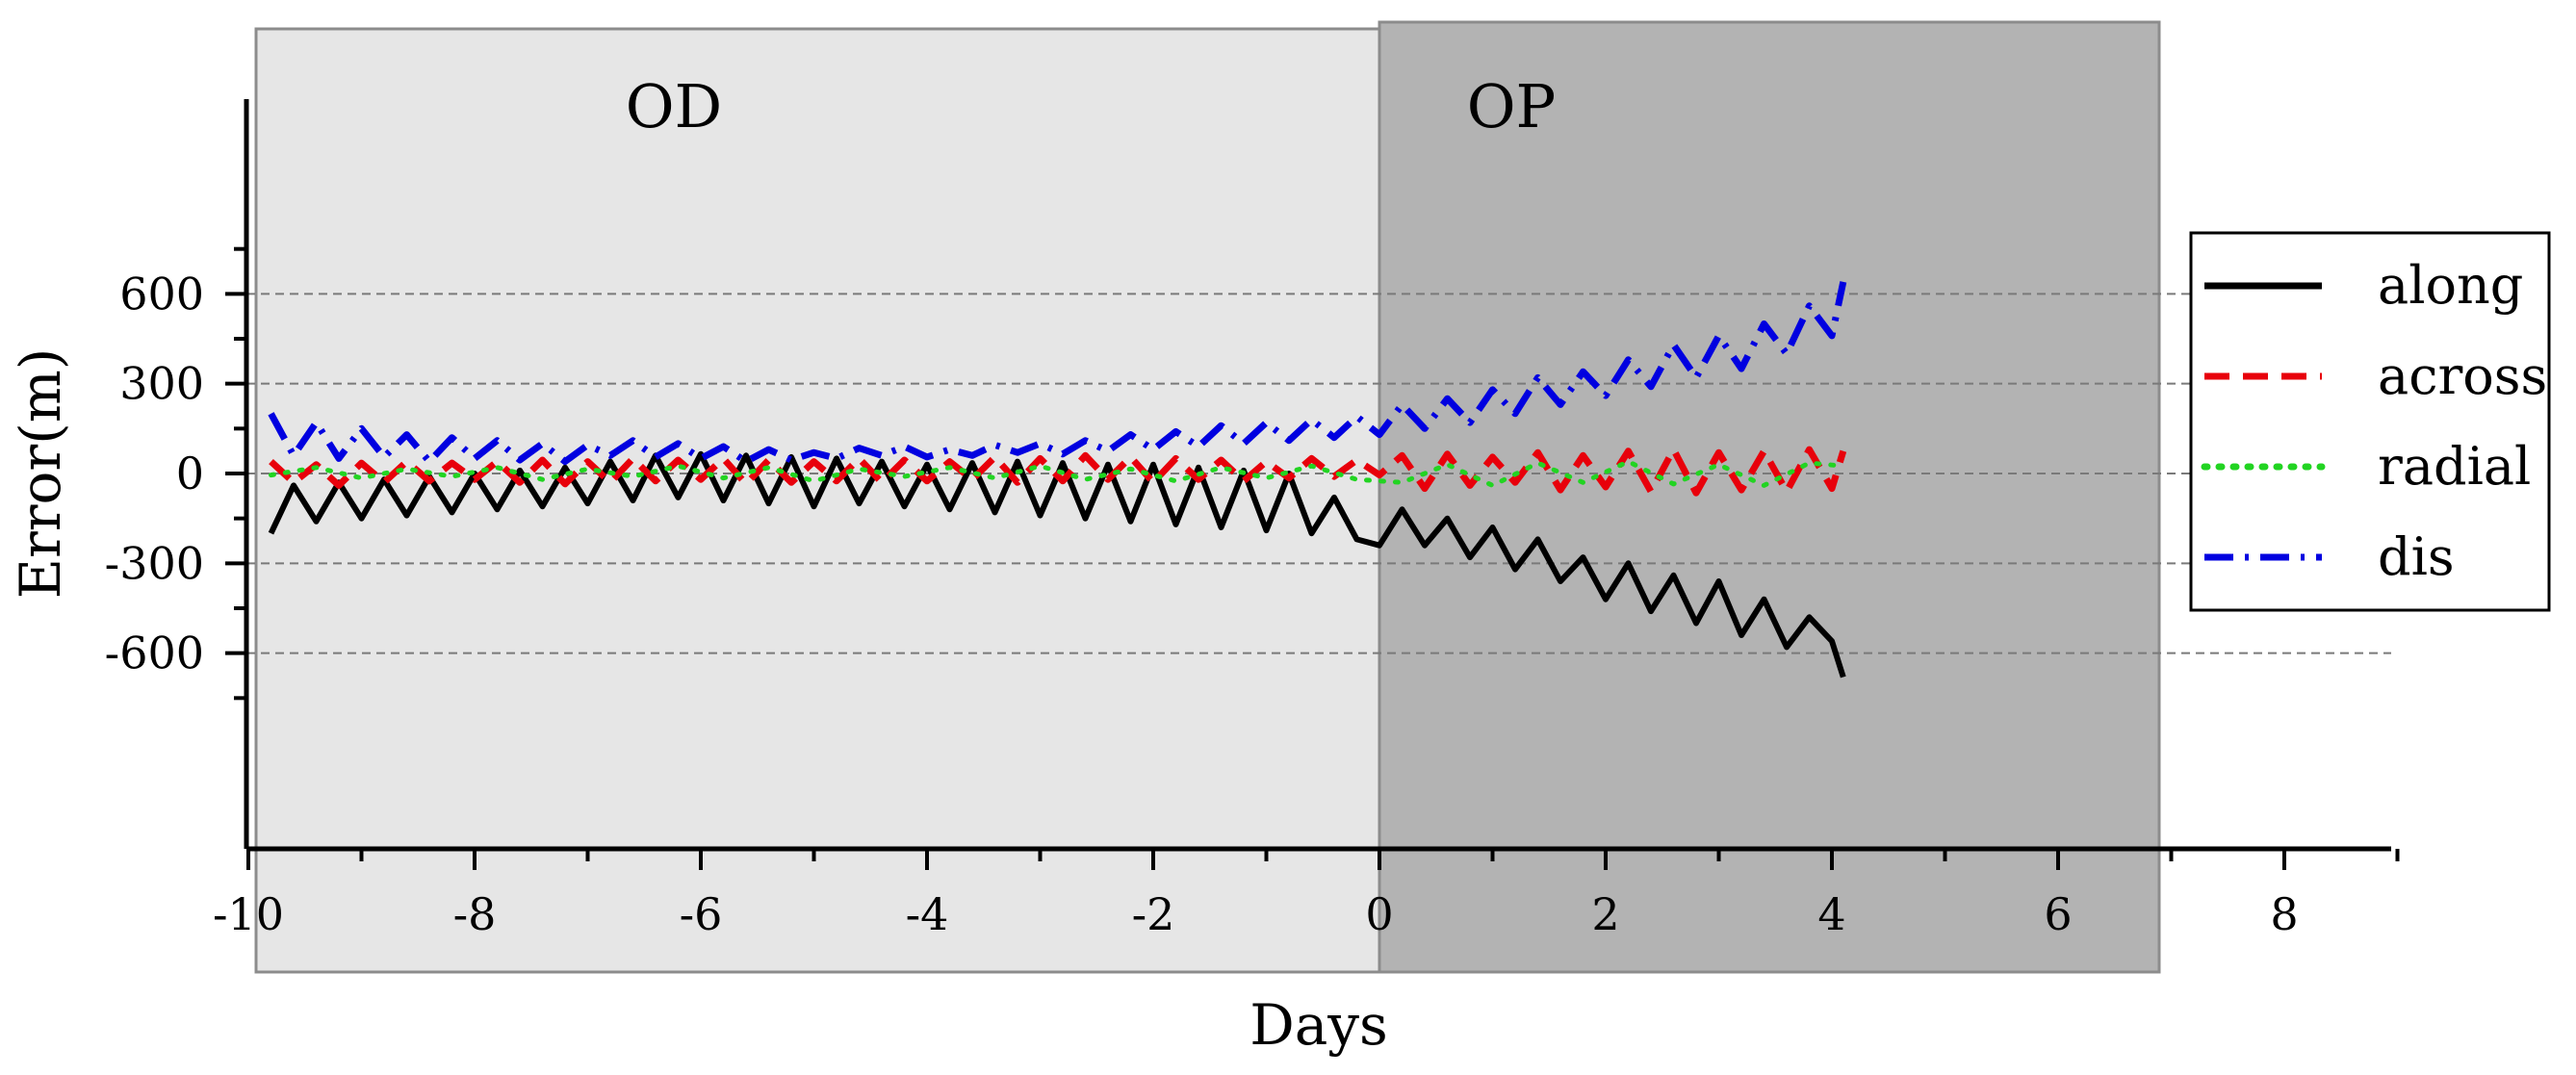  Describe the element at coordinates (2455, 466) in the screenshot. I see `legend-label-radial: radial` at that location.